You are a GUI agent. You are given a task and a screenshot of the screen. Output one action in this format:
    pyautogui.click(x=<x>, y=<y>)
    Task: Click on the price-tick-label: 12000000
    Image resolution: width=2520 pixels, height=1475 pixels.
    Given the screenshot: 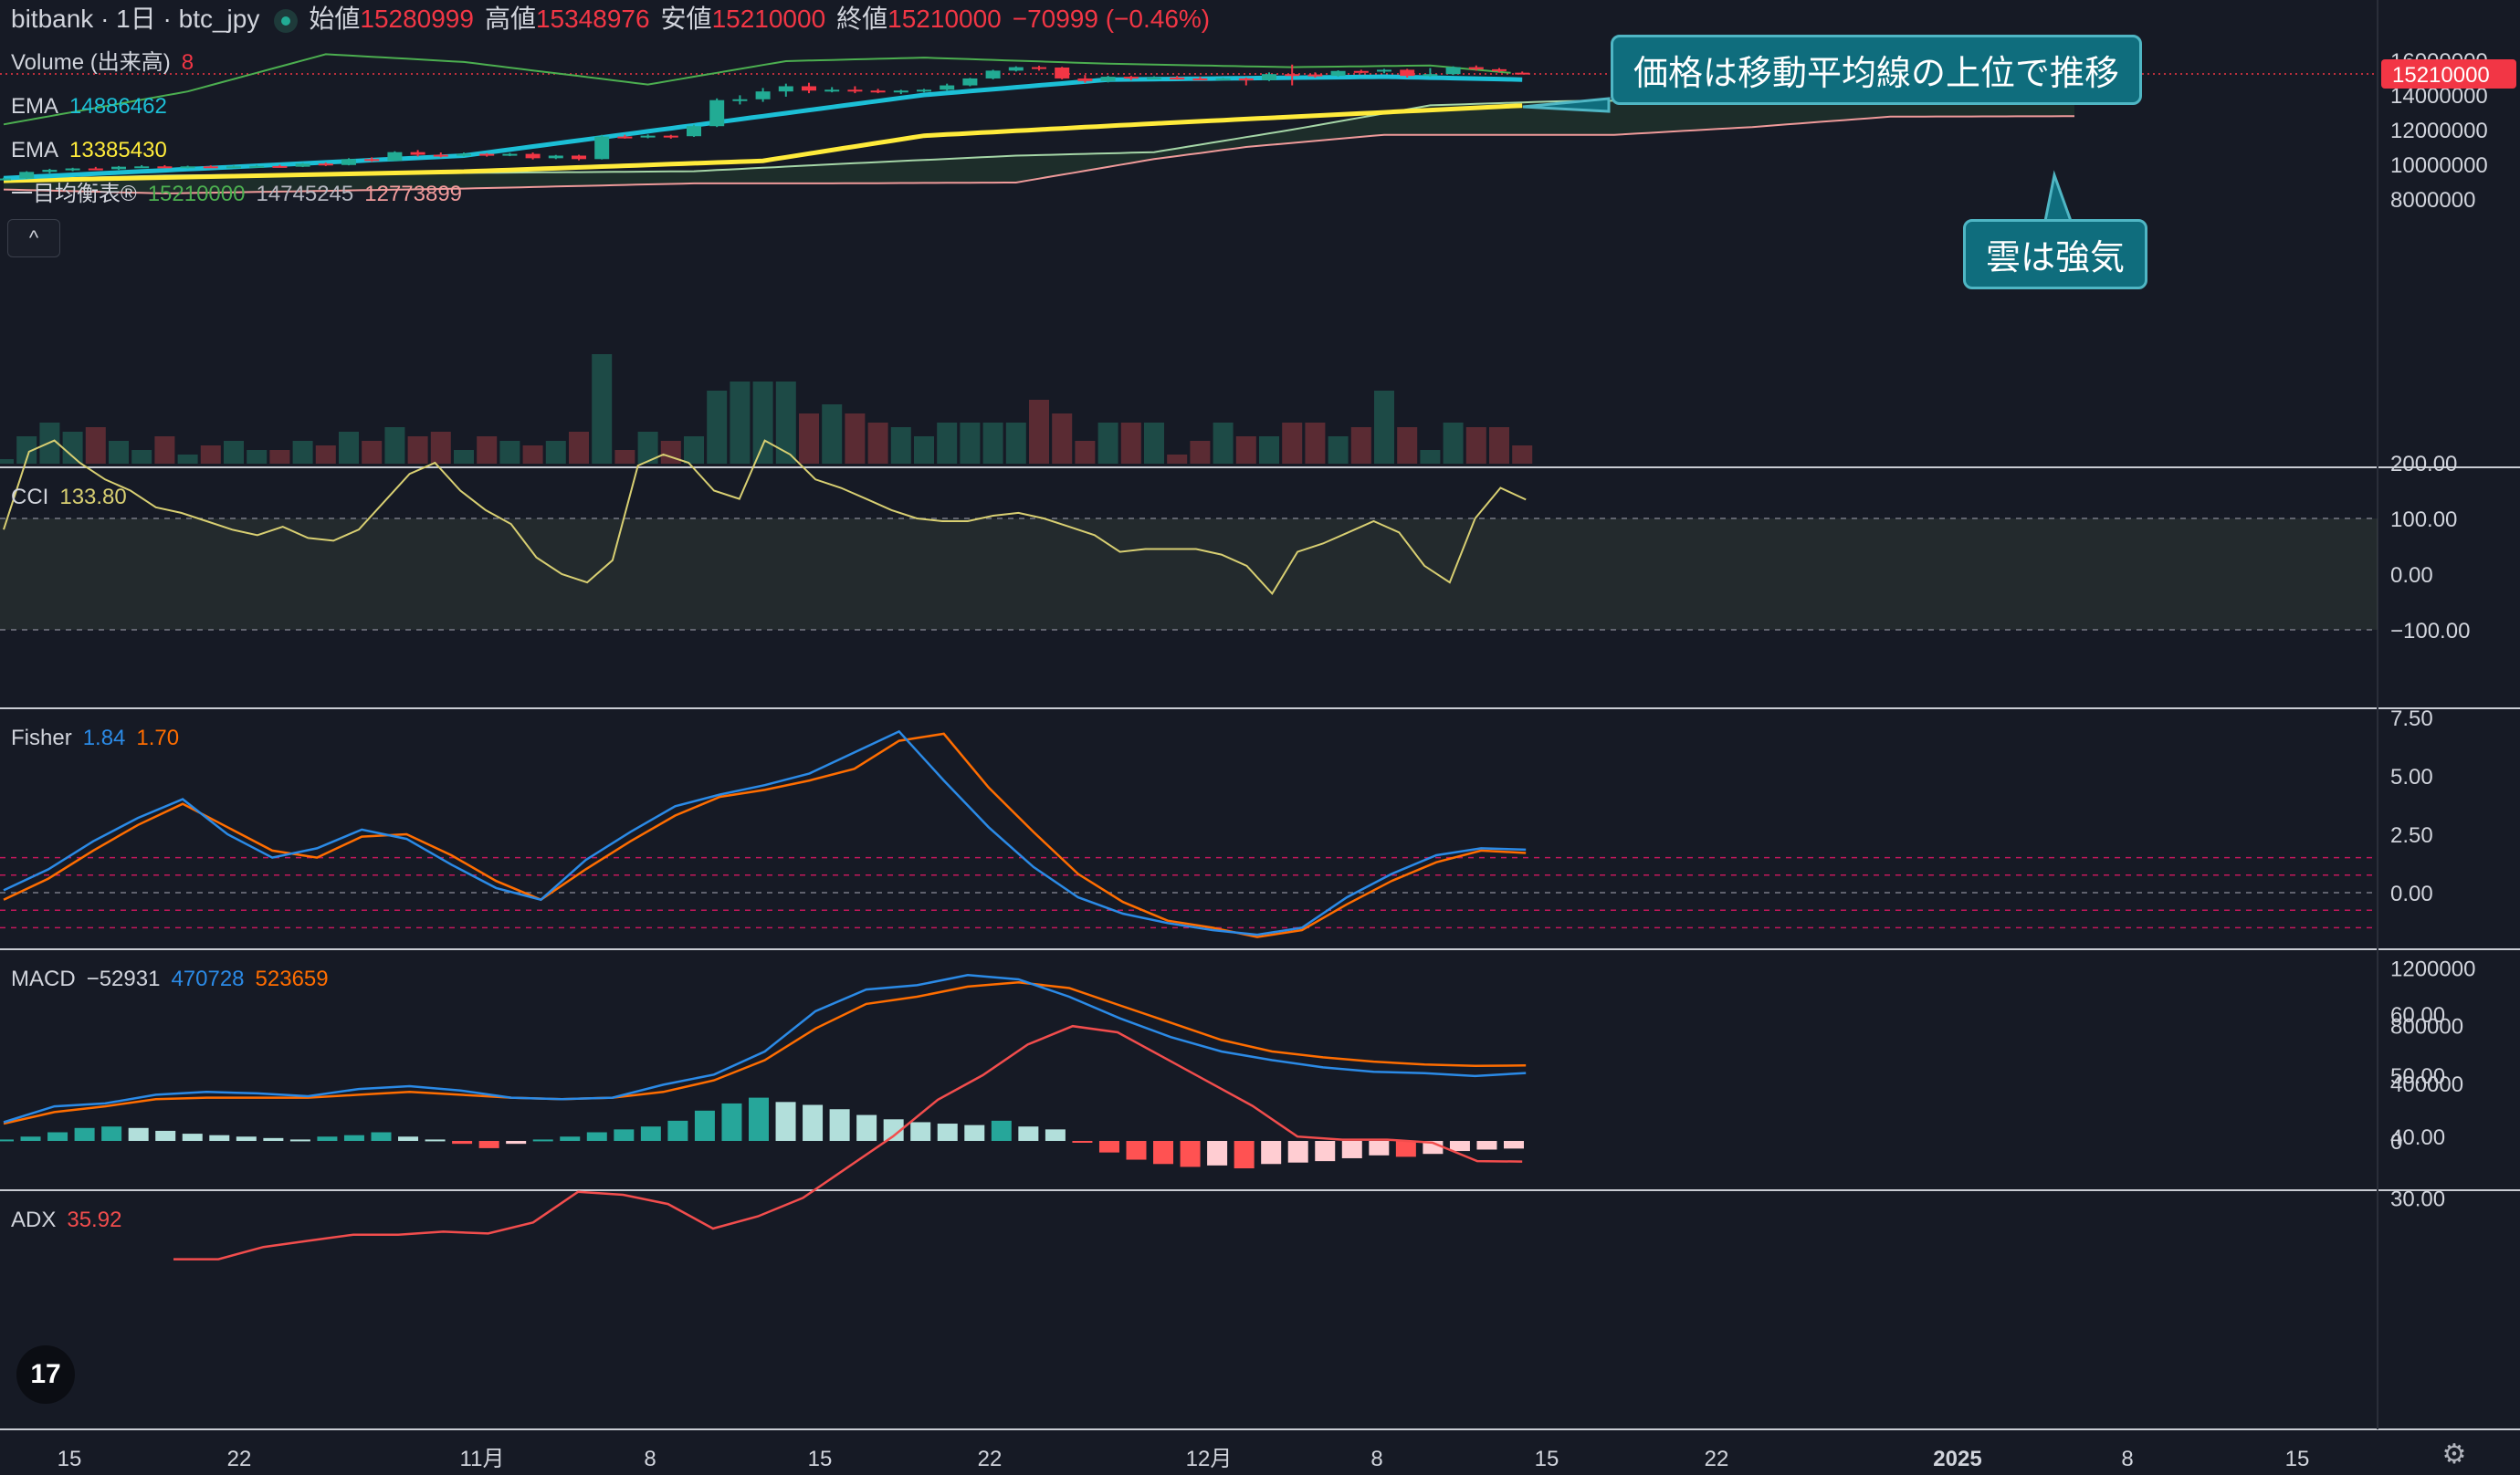 What is the action you would take?
    pyautogui.click(x=2439, y=131)
    